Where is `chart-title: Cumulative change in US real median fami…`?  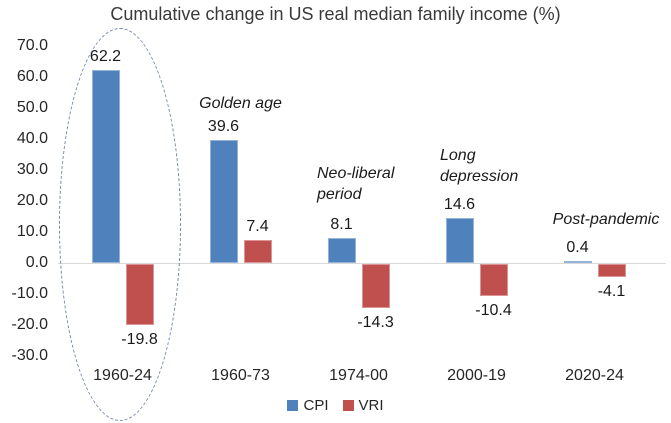
chart-title: Cumulative change in US real median fami… is located at coordinates (335, 14).